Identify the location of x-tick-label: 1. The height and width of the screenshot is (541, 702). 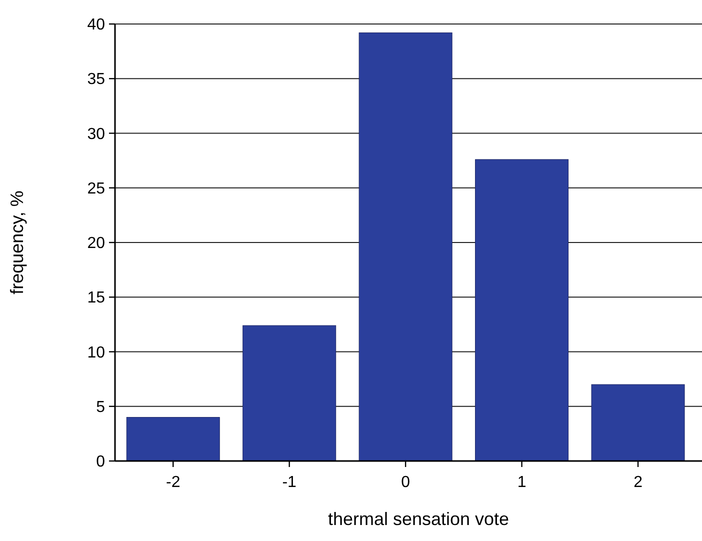
(521, 482).